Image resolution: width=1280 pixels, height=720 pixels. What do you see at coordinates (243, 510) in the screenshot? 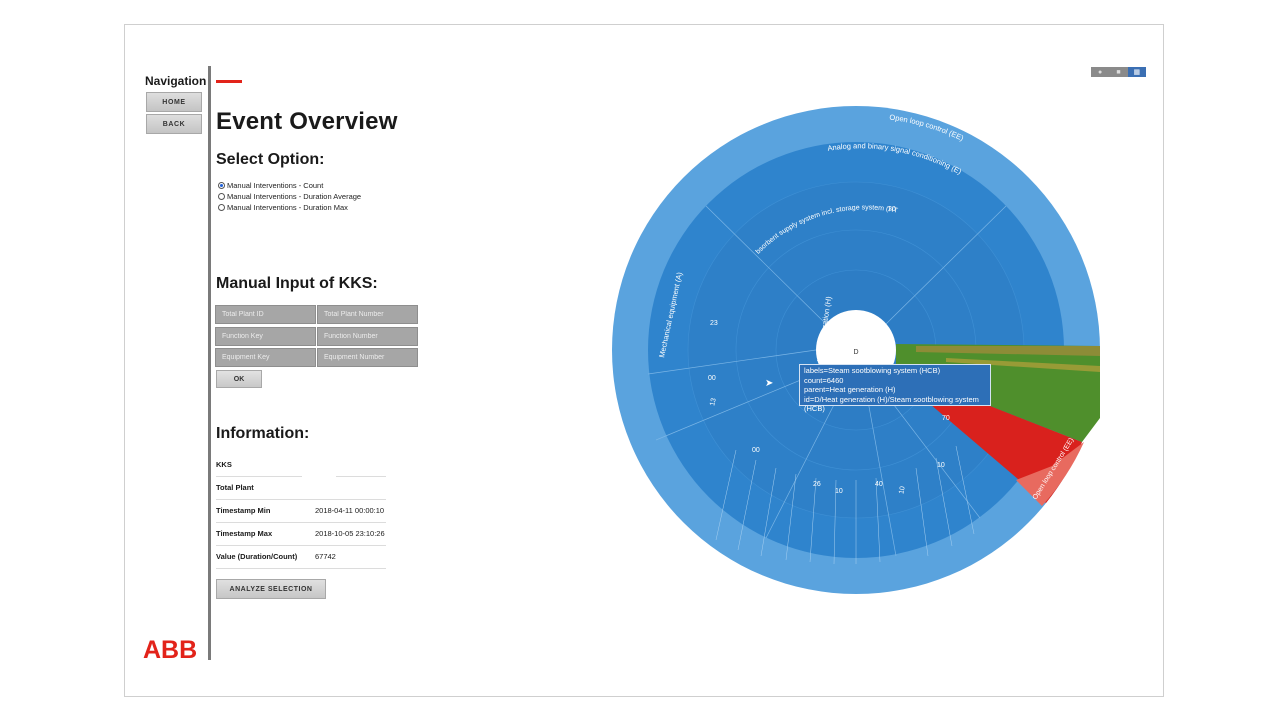
I see `info-label: Timestamp Min` at bounding box center [243, 510].